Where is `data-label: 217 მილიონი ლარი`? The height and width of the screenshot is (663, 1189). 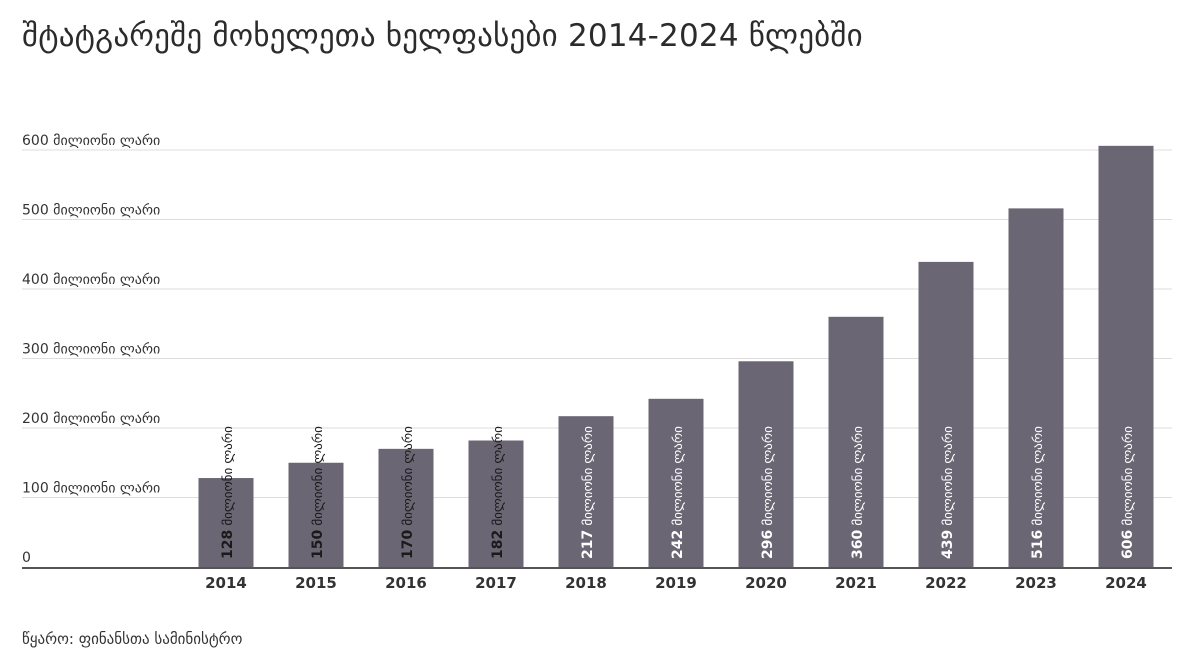
data-label: 217 მილიონი ლარი is located at coordinates (588, 492).